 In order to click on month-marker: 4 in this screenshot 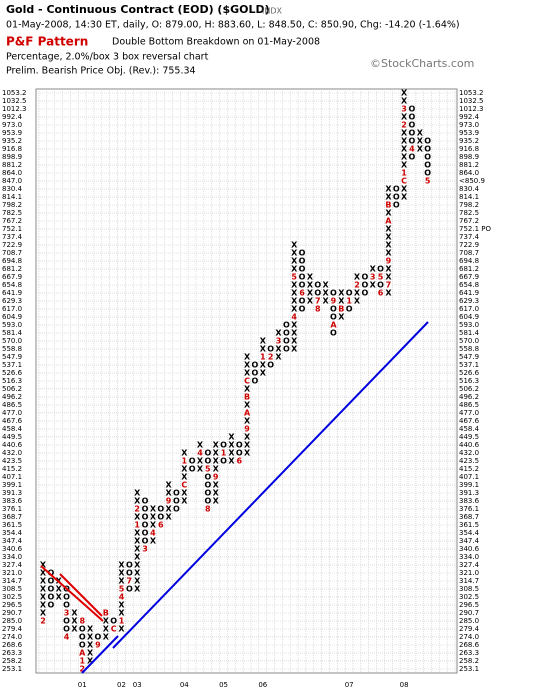, I will do `click(122, 596)`.